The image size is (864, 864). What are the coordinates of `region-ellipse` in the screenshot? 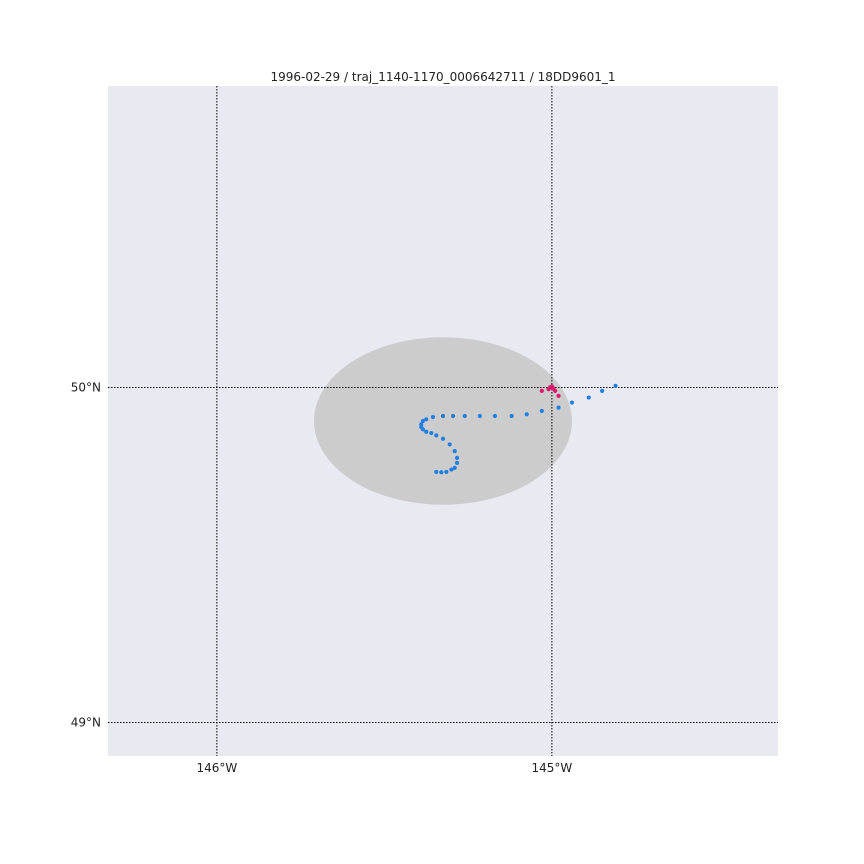 It's located at (443, 421).